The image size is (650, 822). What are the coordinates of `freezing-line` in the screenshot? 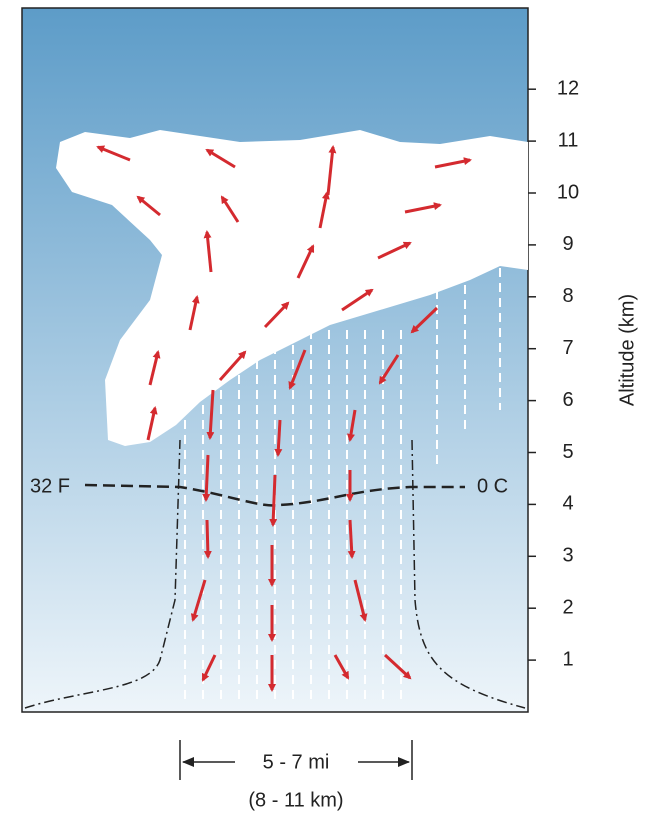 It's located at (274, 495).